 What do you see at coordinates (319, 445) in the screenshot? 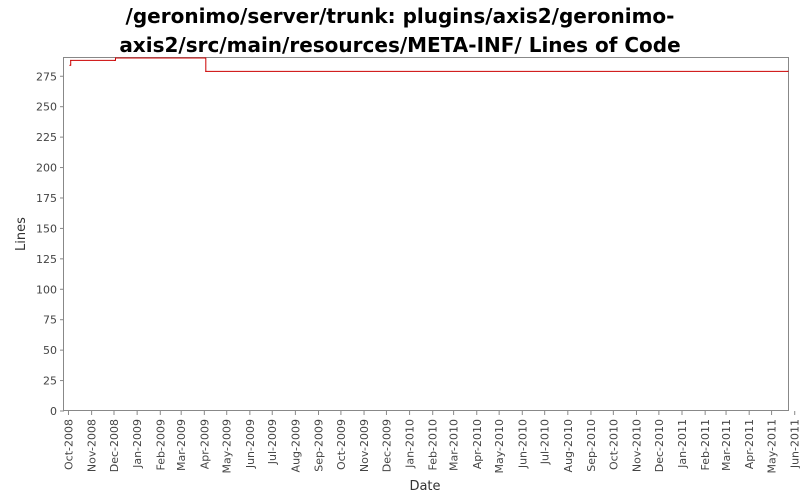
I see `x-tick-label: Sep-2009` at bounding box center [319, 445].